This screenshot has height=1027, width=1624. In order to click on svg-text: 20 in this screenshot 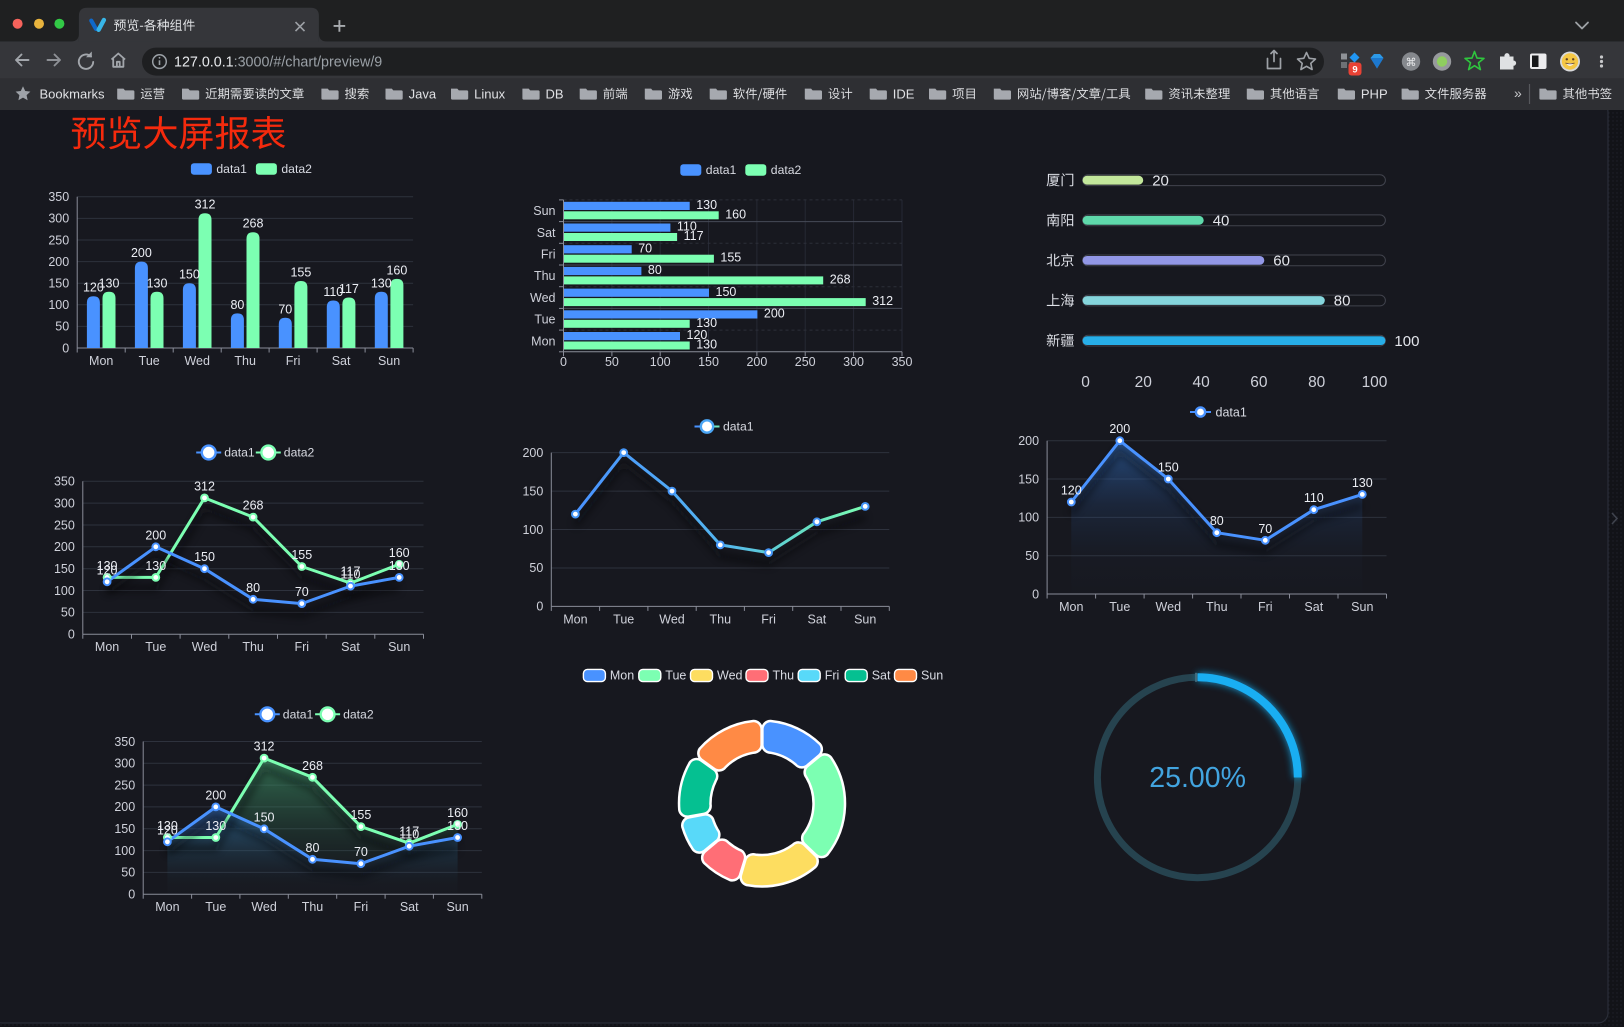, I will do `click(1144, 382)`.